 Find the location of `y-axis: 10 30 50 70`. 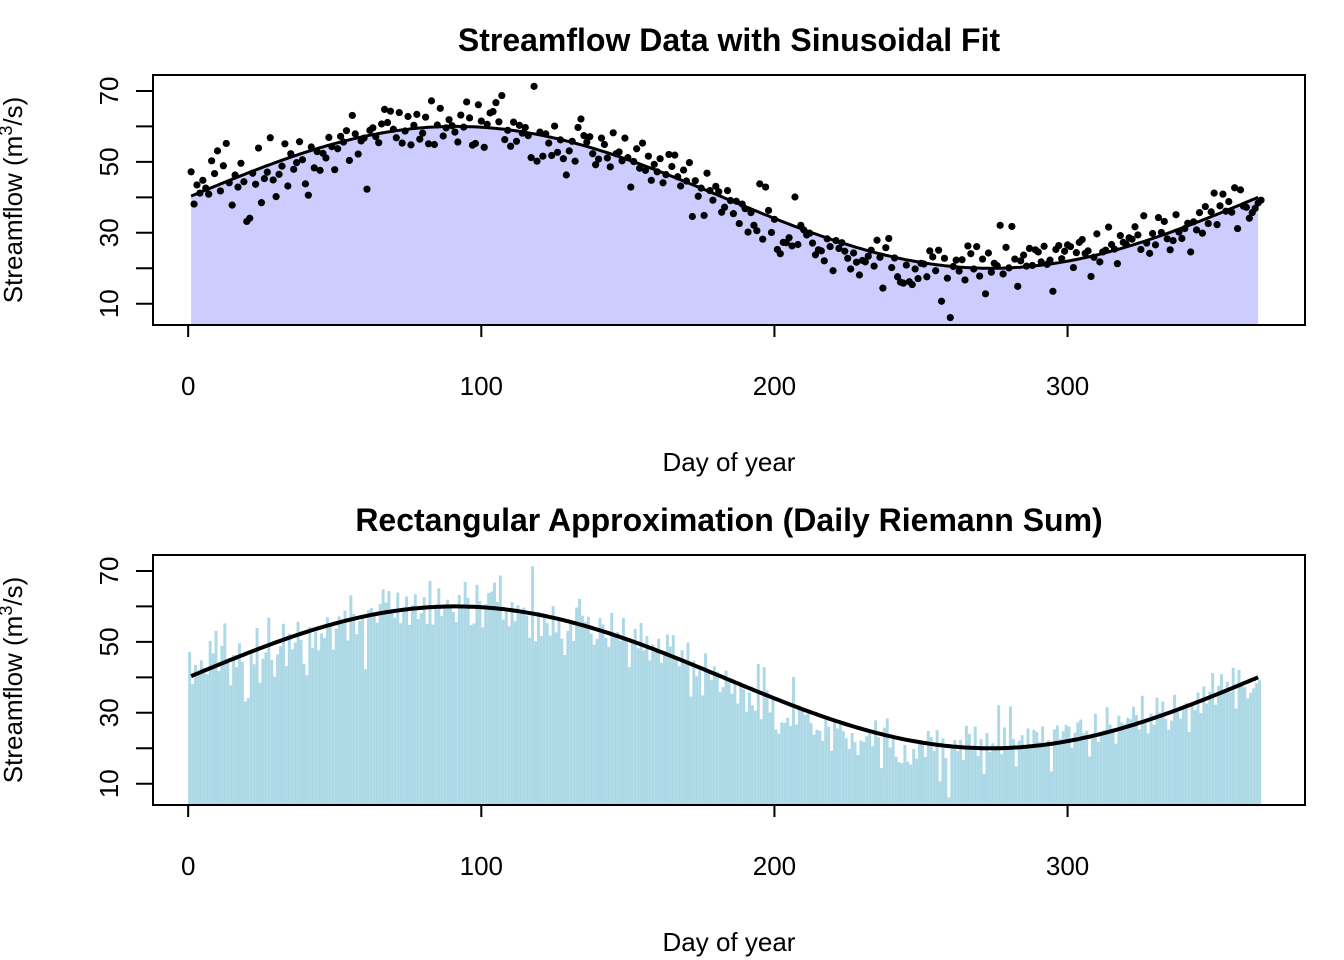

y-axis: 10 30 50 70 is located at coordinates (123, 197).